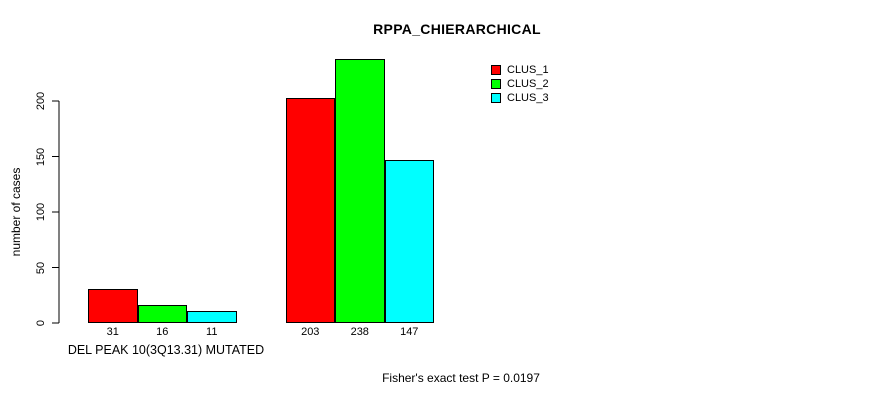 This screenshot has width=890, height=400. What do you see at coordinates (112, 332) in the screenshot?
I see `bar-value-label: 31` at bounding box center [112, 332].